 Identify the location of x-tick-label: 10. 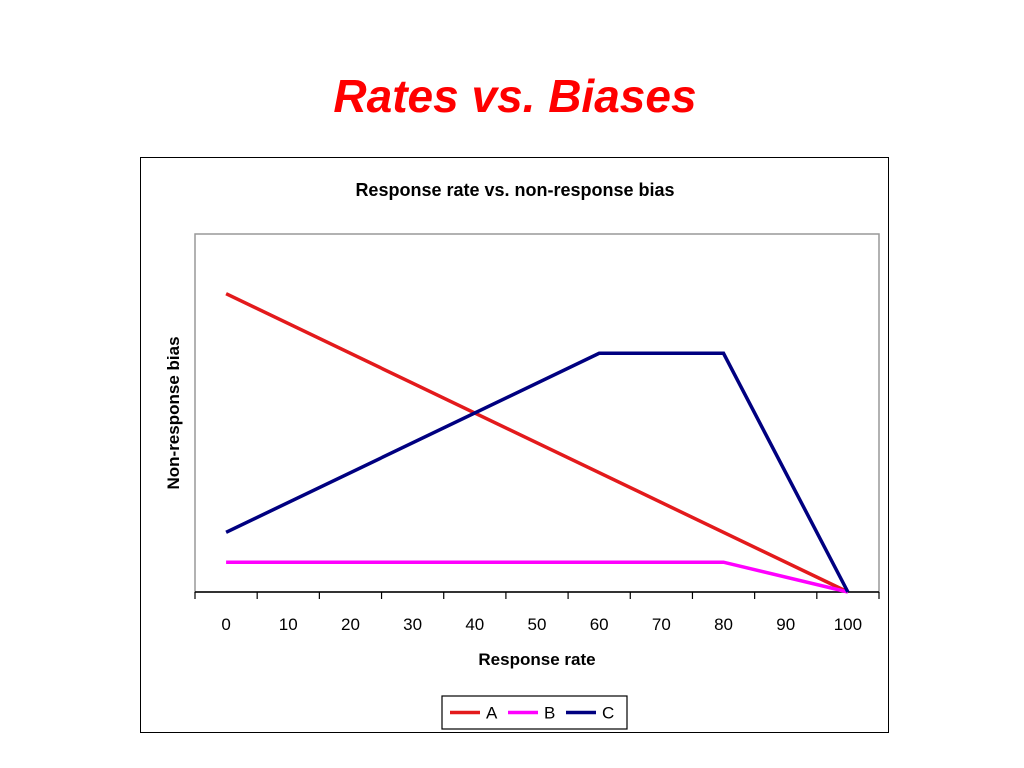
(288, 624).